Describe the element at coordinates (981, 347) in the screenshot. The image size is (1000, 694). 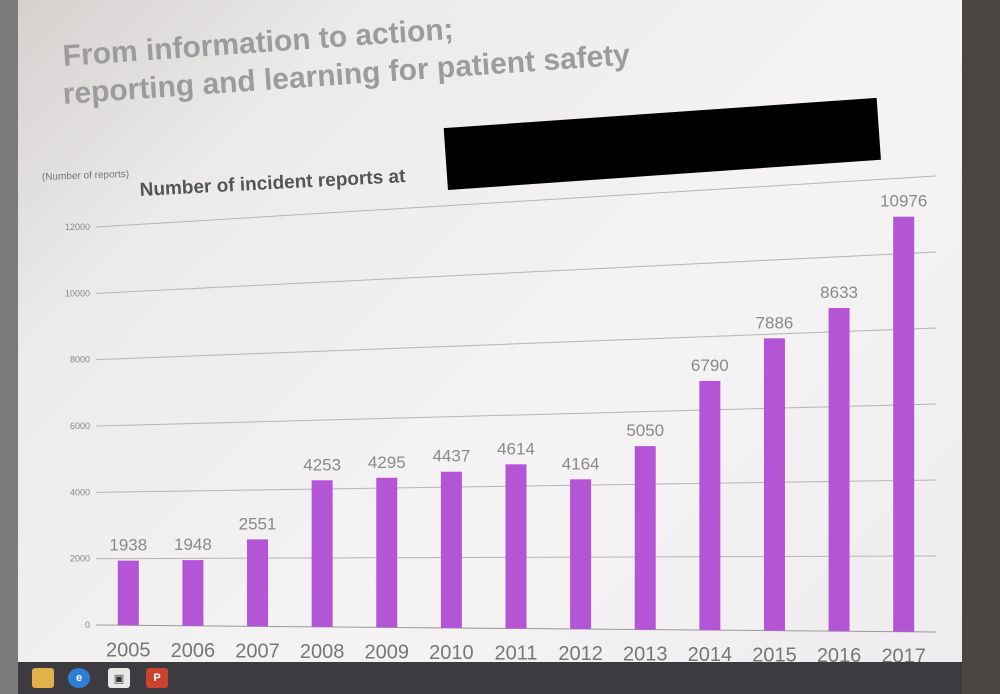
I see `projector-right-edge` at that location.